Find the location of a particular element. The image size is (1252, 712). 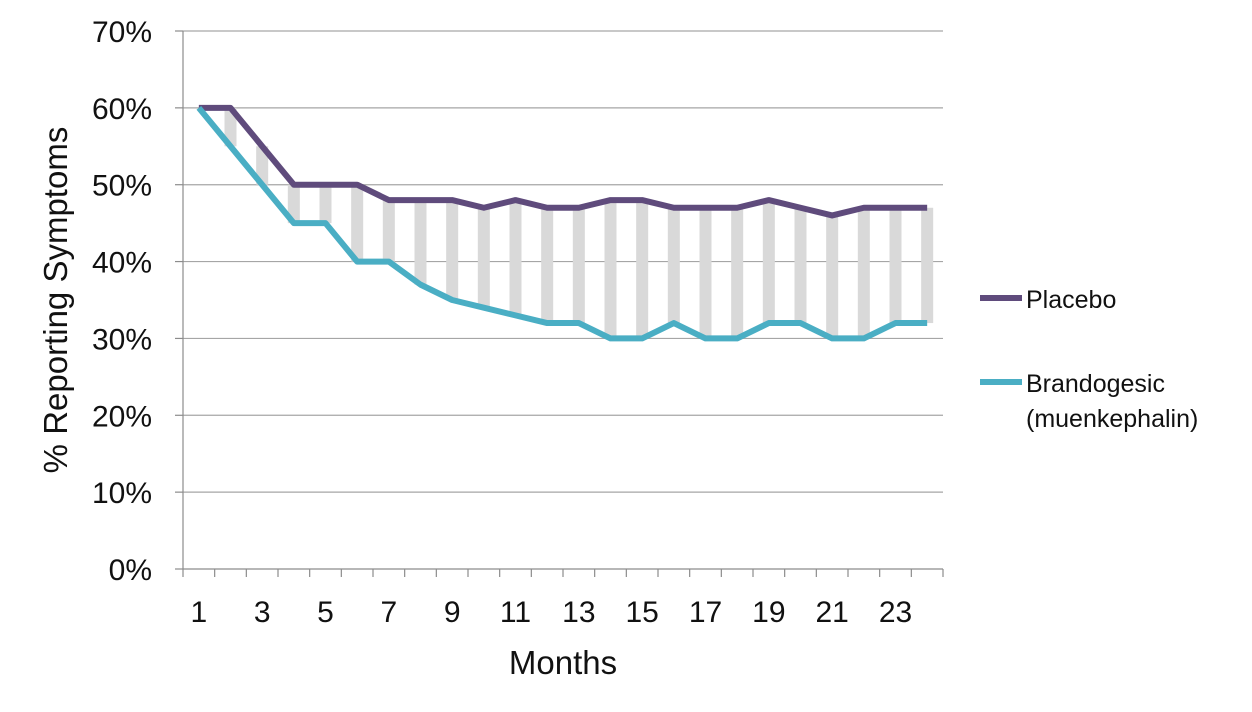

legend-label: (muenkephalin) is located at coordinates (1112, 419).